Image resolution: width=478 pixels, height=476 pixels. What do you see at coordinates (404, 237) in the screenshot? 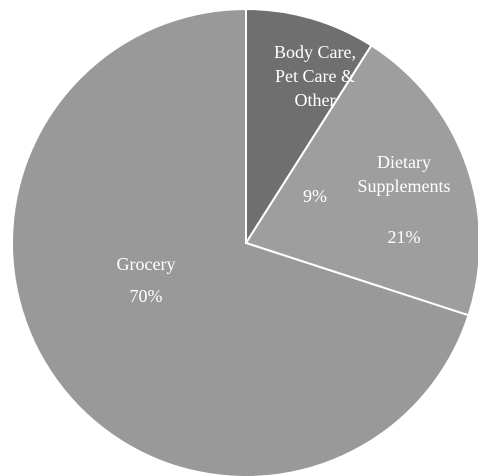
I see `slice-percent-label: 21%` at bounding box center [404, 237].